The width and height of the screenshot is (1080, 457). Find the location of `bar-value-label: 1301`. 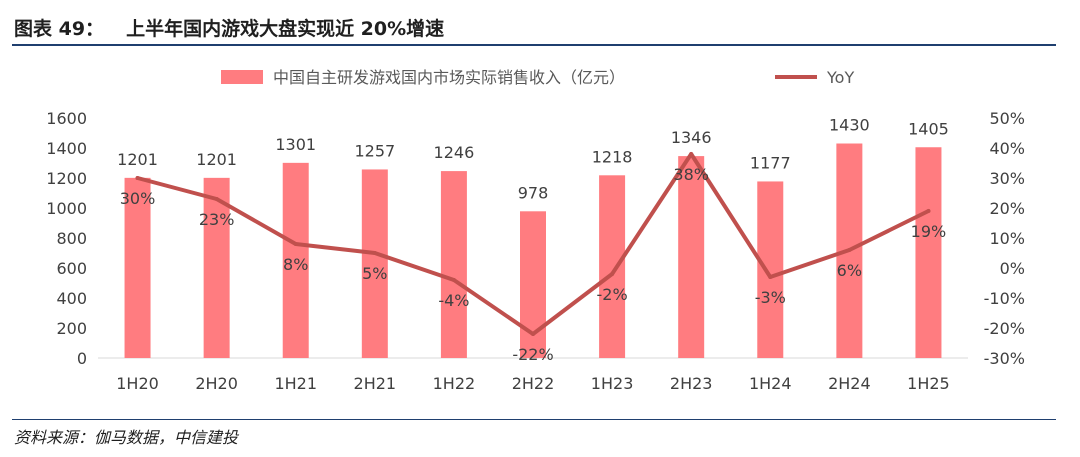

bar-value-label: 1301 is located at coordinates (295, 144).